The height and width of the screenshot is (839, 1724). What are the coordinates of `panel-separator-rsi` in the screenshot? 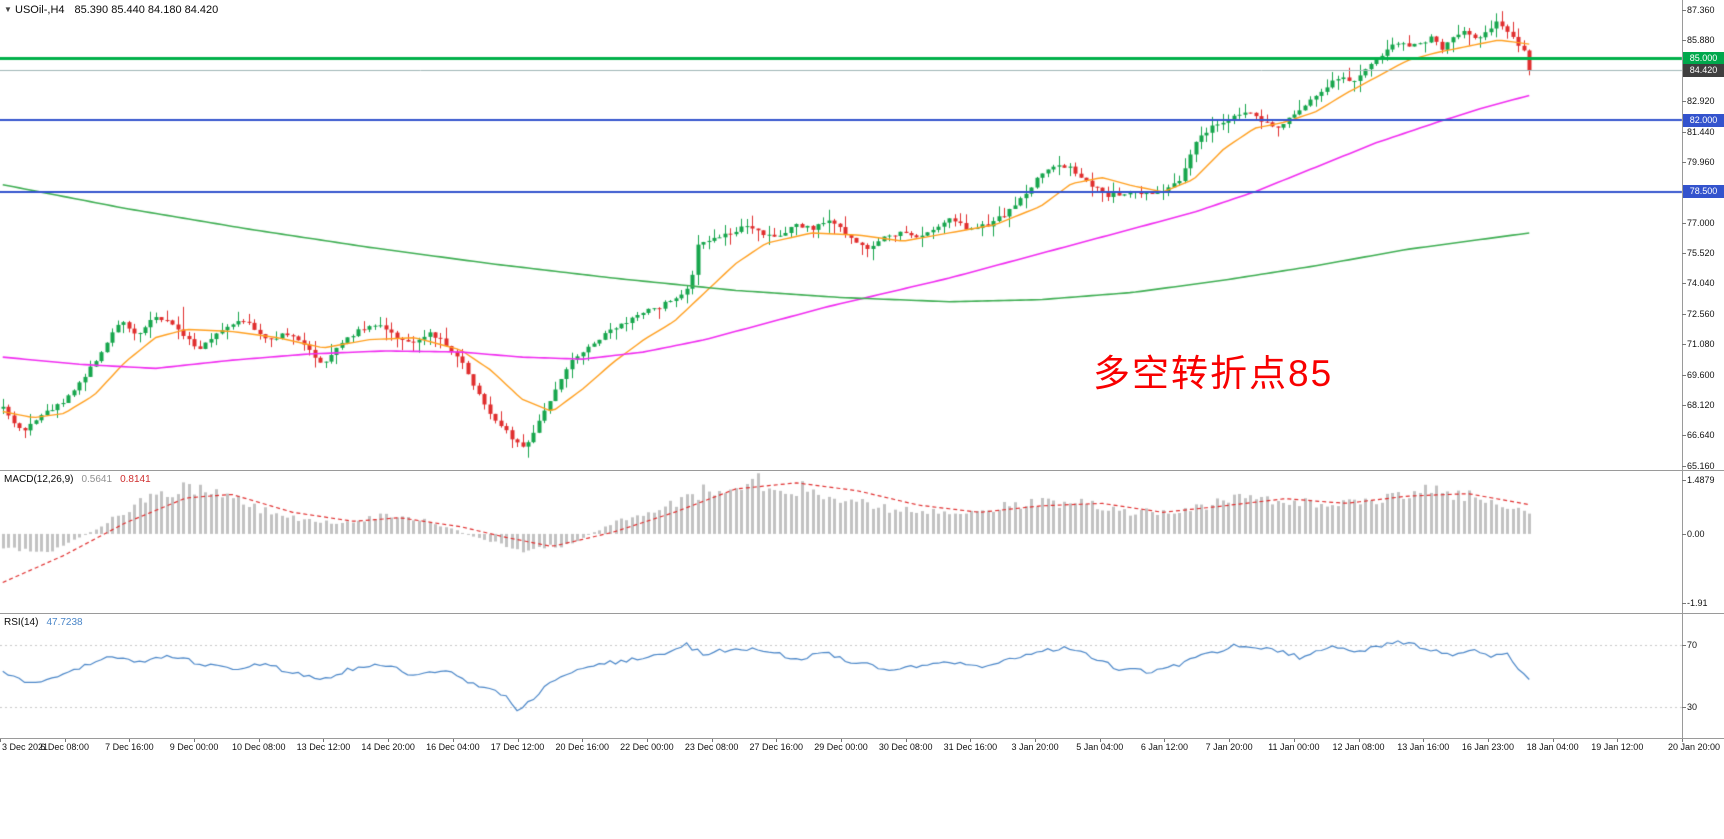 It's located at (862, 613).